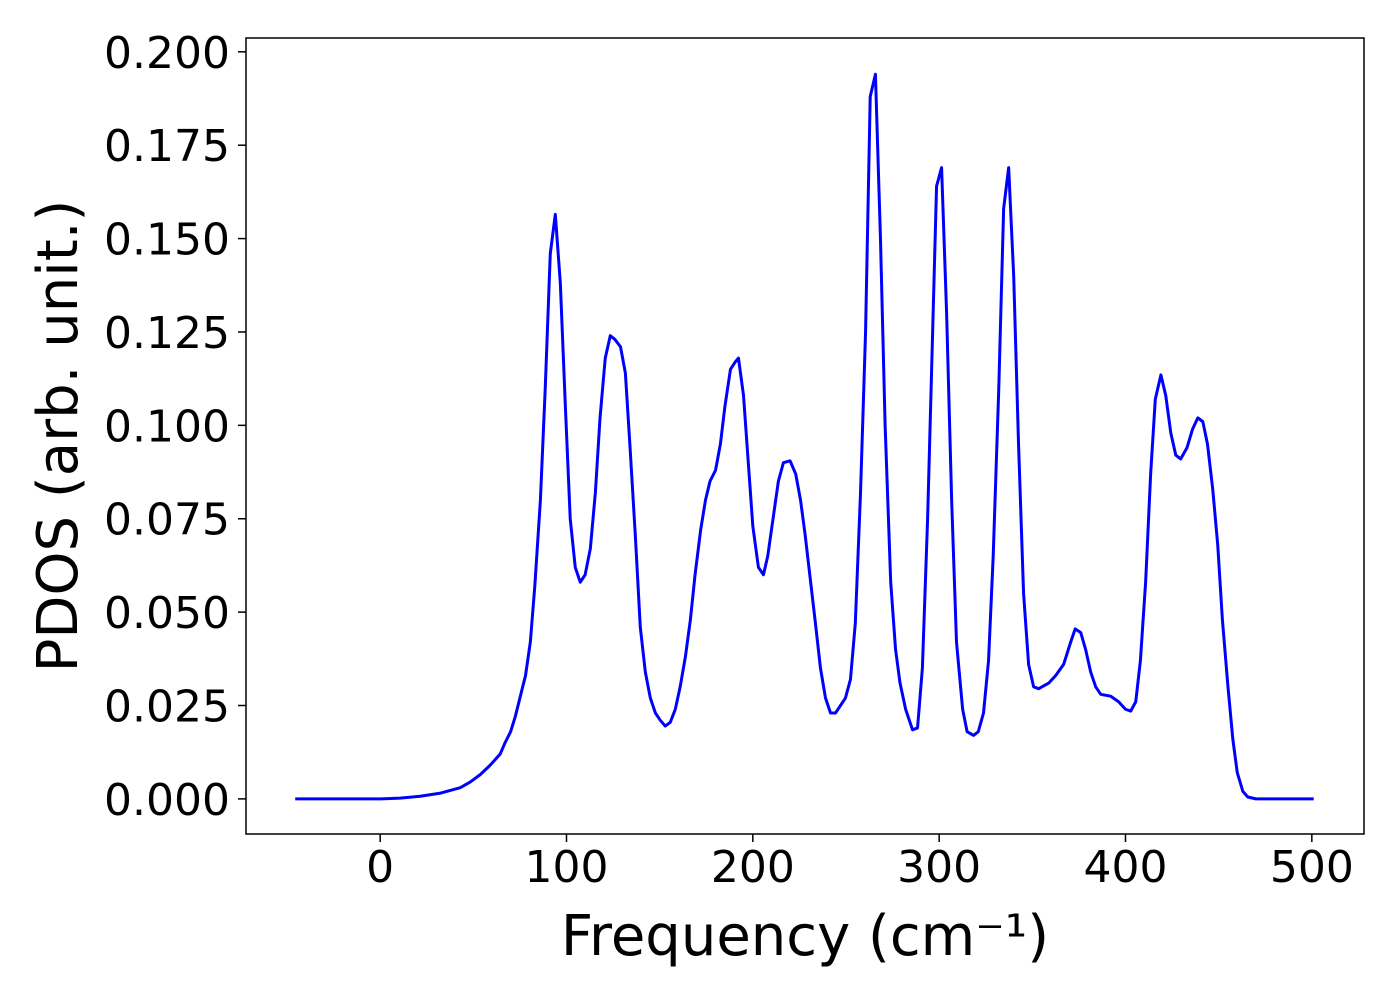 The image size is (1400, 1000). Describe the element at coordinates (167, 333) in the screenshot. I see `y-tick-label: 0.125` at that location.